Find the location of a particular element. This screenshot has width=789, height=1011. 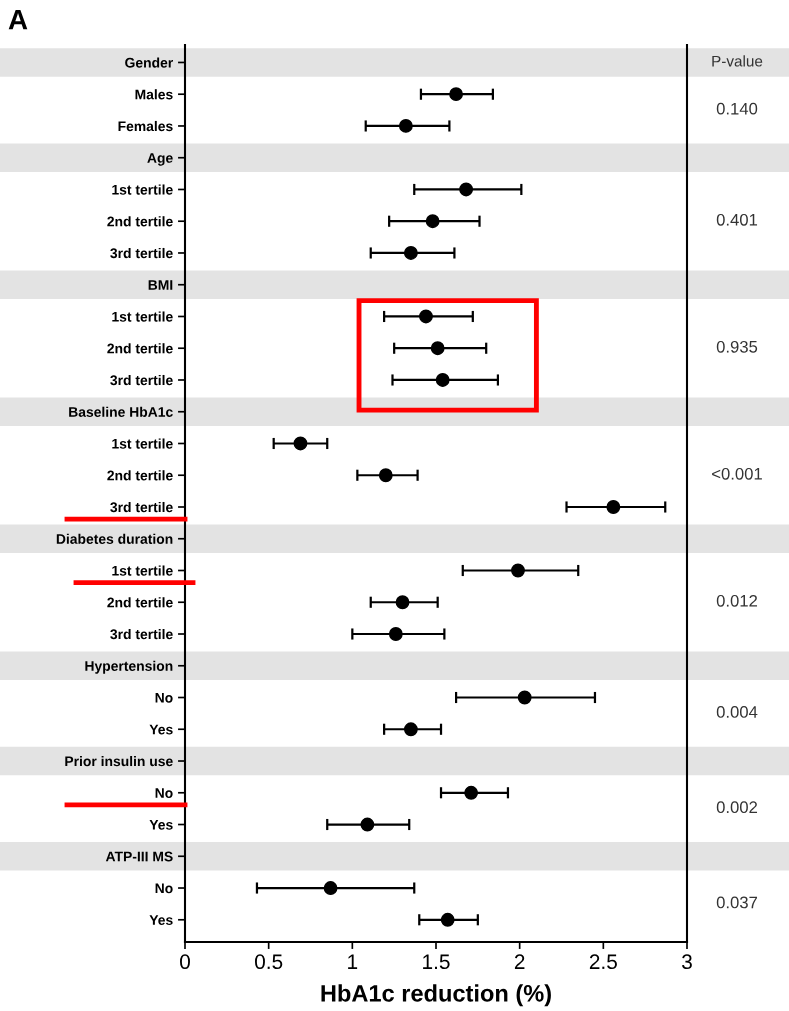

x-tick-label: 1.5 is located at coordinates (436, 962).